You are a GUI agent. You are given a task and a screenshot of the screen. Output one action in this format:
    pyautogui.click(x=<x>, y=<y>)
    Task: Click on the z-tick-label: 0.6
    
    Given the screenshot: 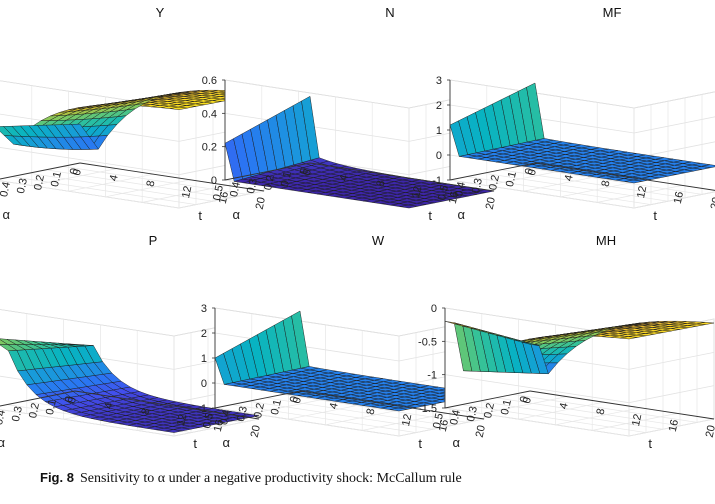 What is the action you would take?
    pyautogui.click(x=209, y=81)
    